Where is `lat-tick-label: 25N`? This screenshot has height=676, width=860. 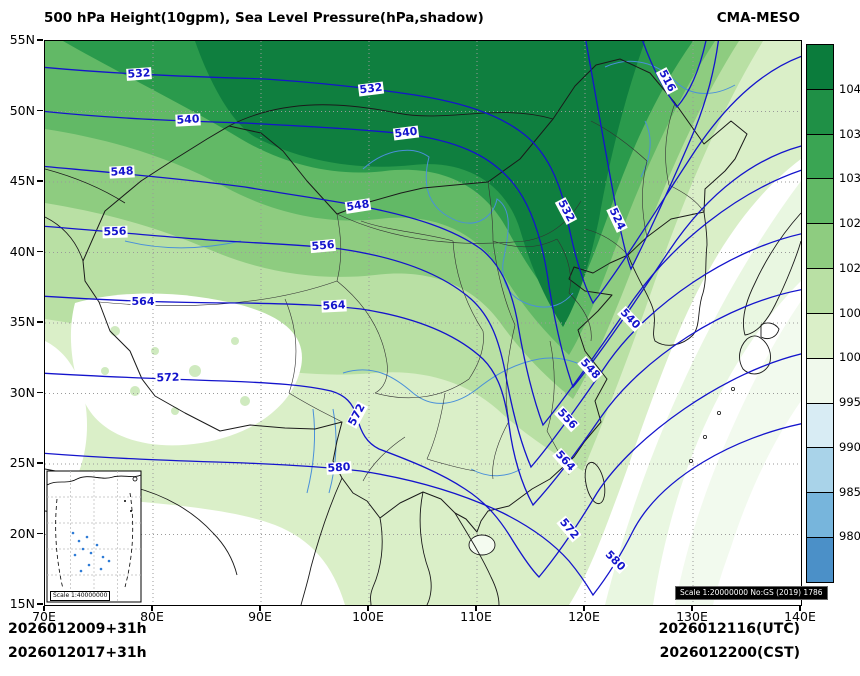 lat-tick-label: 25N is located at coordinates (22, 462).